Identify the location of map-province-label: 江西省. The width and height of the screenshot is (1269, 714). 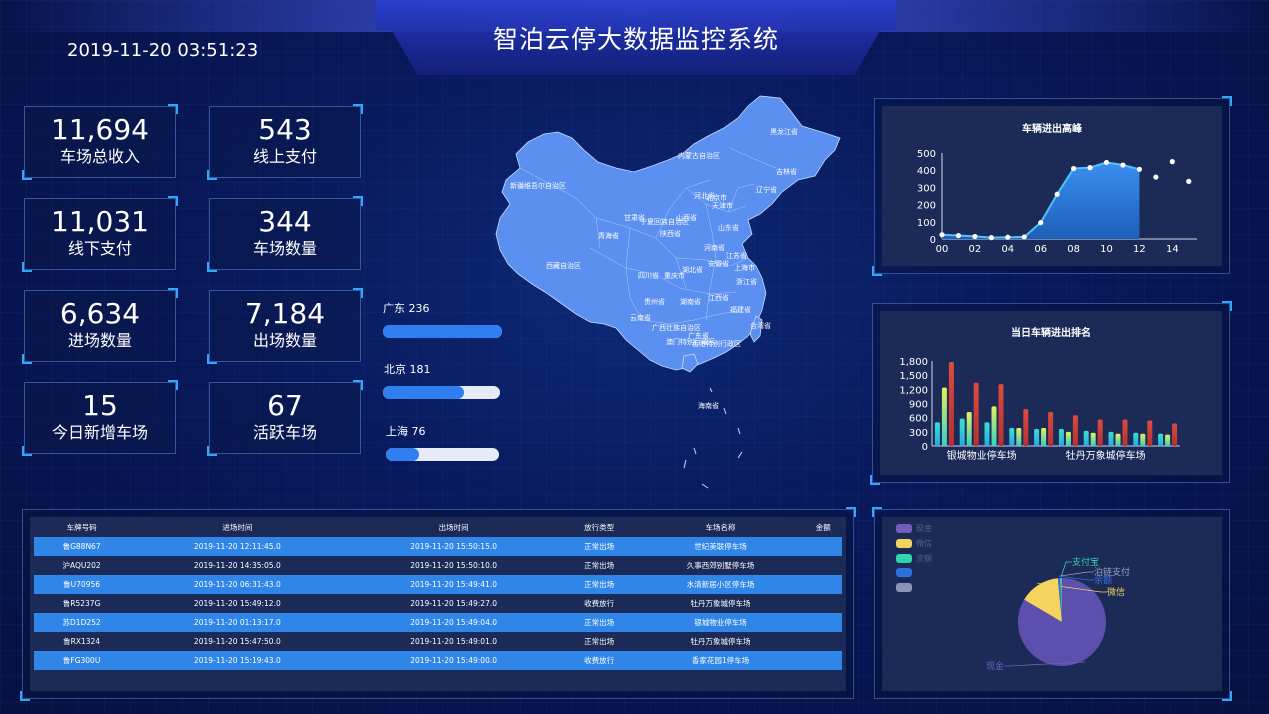
(718, 297).